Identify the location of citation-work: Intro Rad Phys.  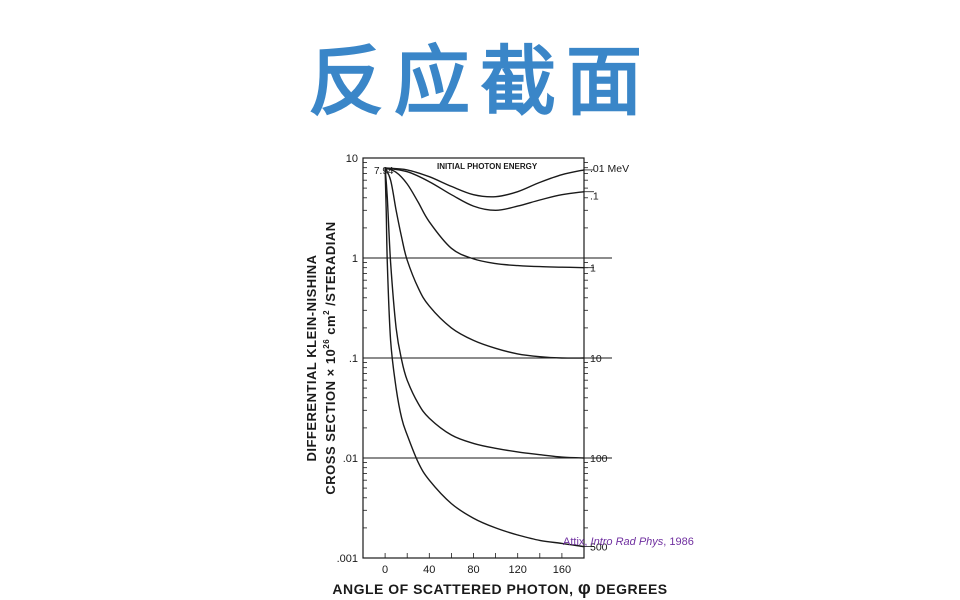
(627, 542).